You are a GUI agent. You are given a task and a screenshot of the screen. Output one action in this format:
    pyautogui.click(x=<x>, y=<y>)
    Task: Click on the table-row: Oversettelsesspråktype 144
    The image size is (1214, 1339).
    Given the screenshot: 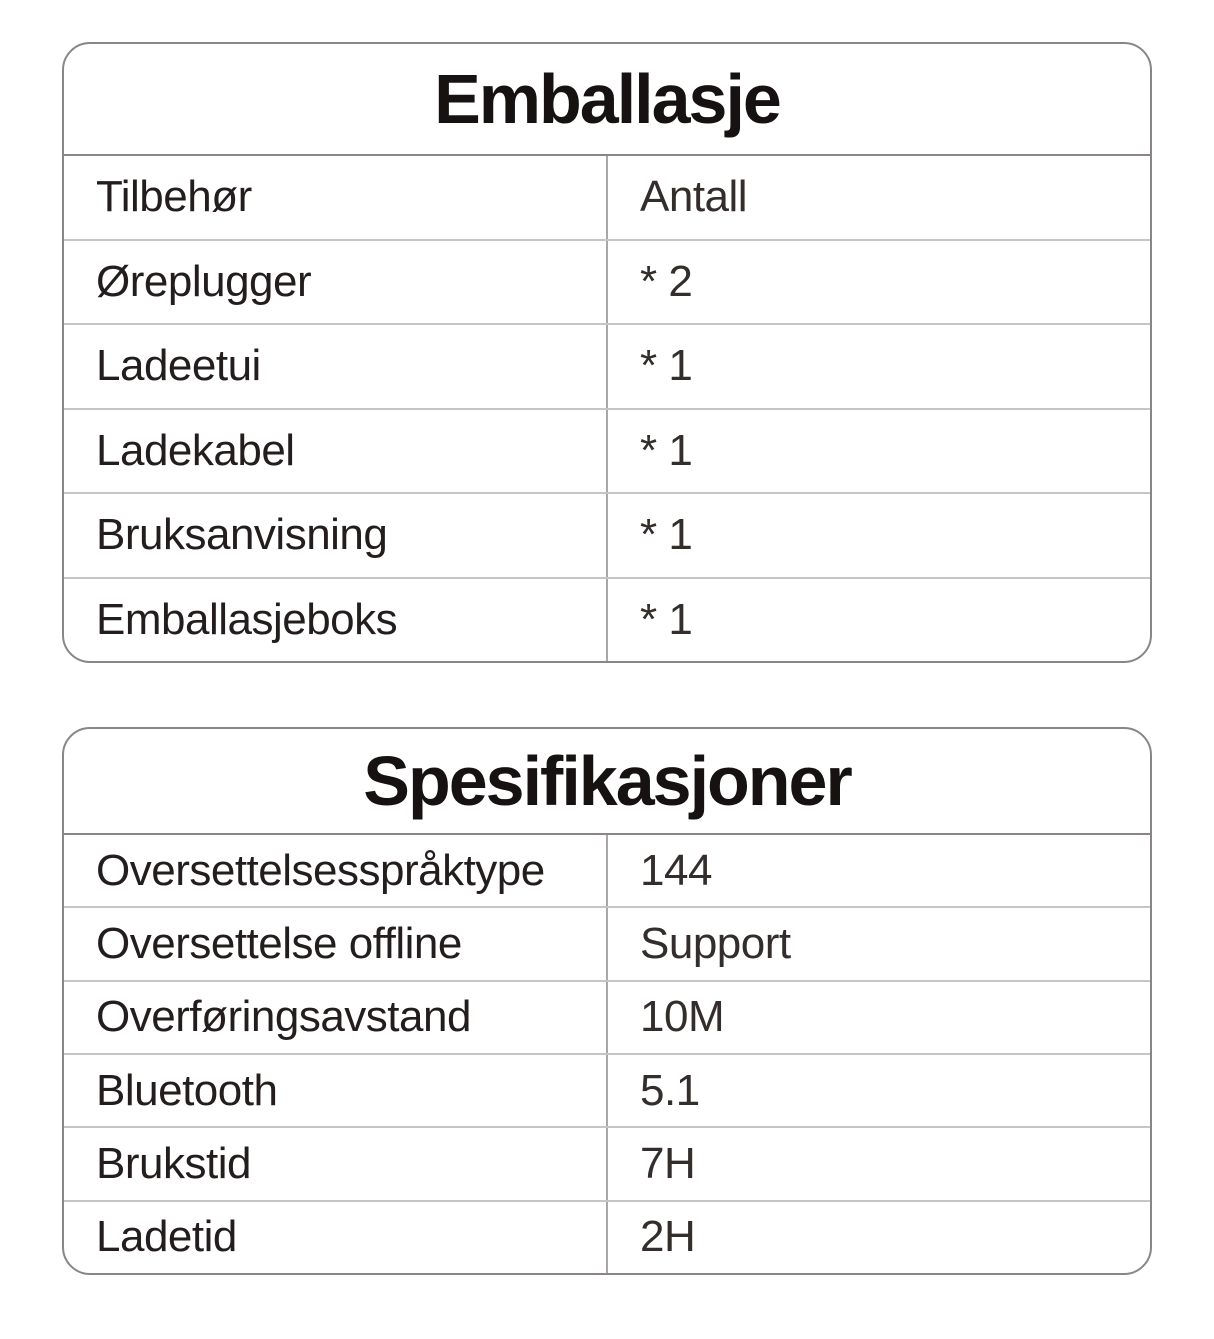 What is the action you would take?
    pyautogui.click(x=607, y=871)
    